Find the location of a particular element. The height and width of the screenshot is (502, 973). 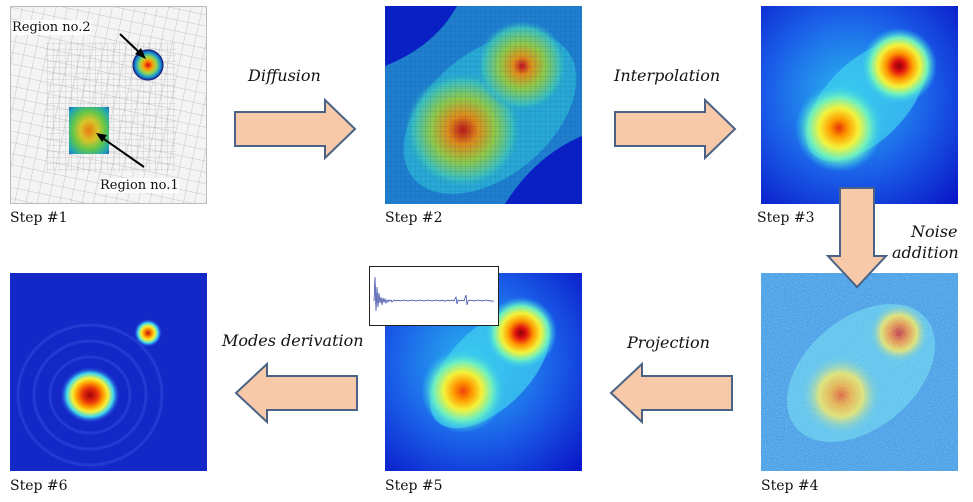

step2-diffusion-panel is located at coordinates (483, 105).